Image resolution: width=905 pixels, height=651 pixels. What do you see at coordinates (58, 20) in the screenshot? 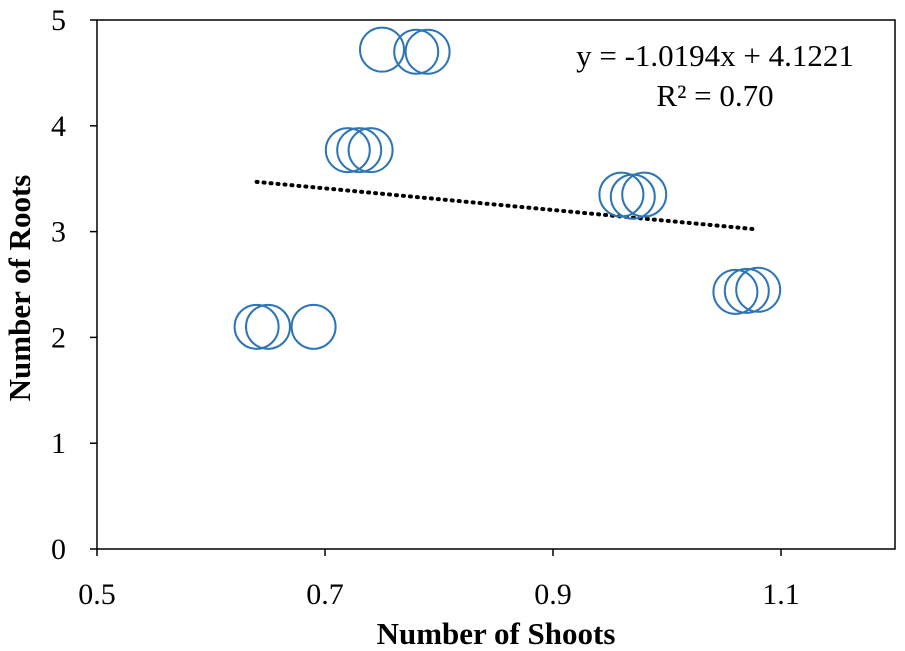
I see `y-tick-label: 5` at bounding box center [58, 20].